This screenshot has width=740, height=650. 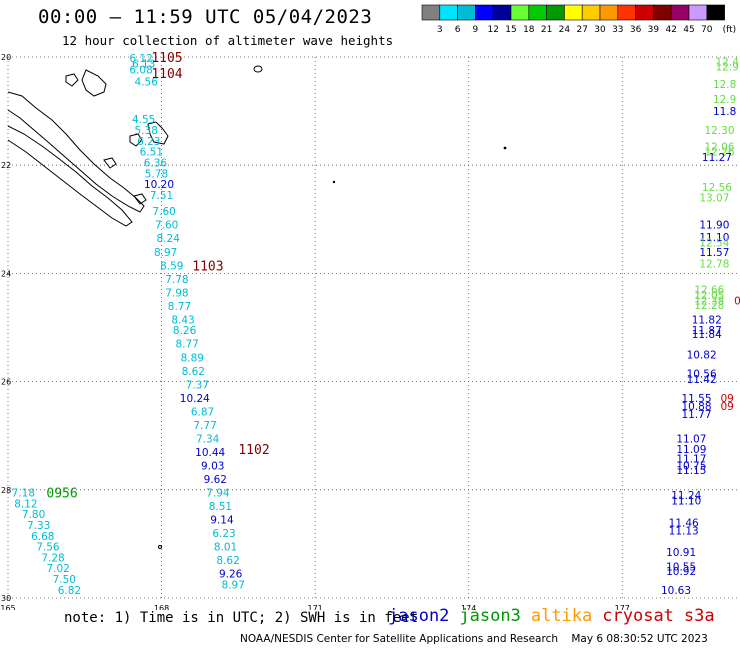 What do you see at coordinates (715, 12) in the screenshot?
I see `colorbar-swatch` at bounding box center [715, 12].